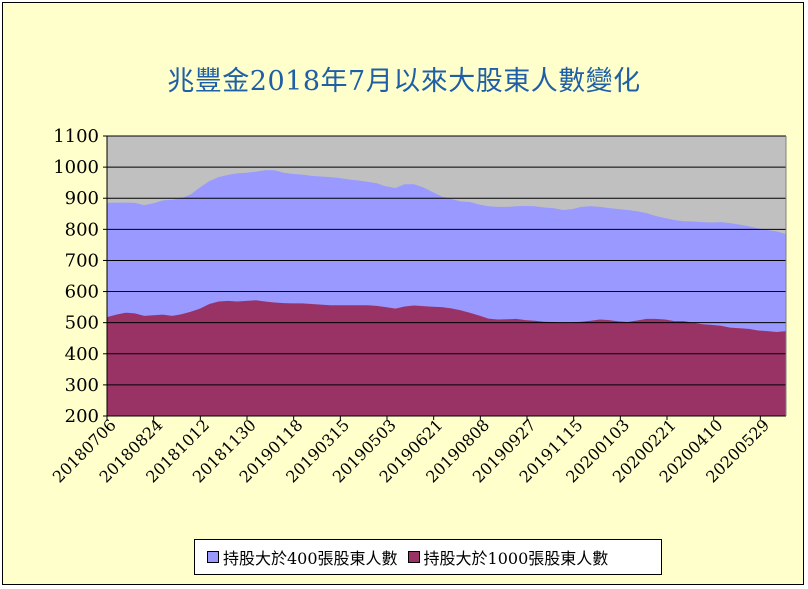  Describe the element at coordinates (82, 198) in the screenshot. I see `y-tick-label-900: 900` at that location.